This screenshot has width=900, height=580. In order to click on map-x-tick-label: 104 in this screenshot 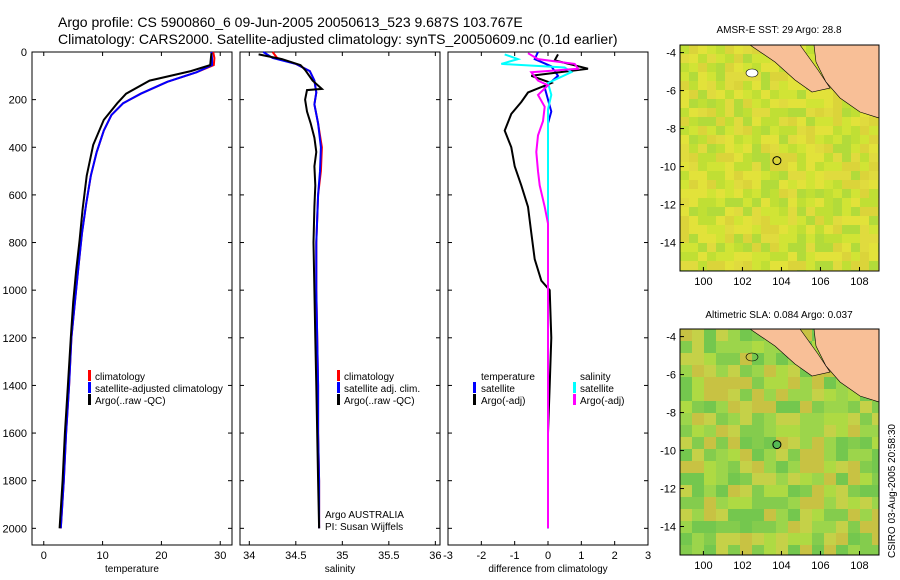, I will do `click(781, 566)`.